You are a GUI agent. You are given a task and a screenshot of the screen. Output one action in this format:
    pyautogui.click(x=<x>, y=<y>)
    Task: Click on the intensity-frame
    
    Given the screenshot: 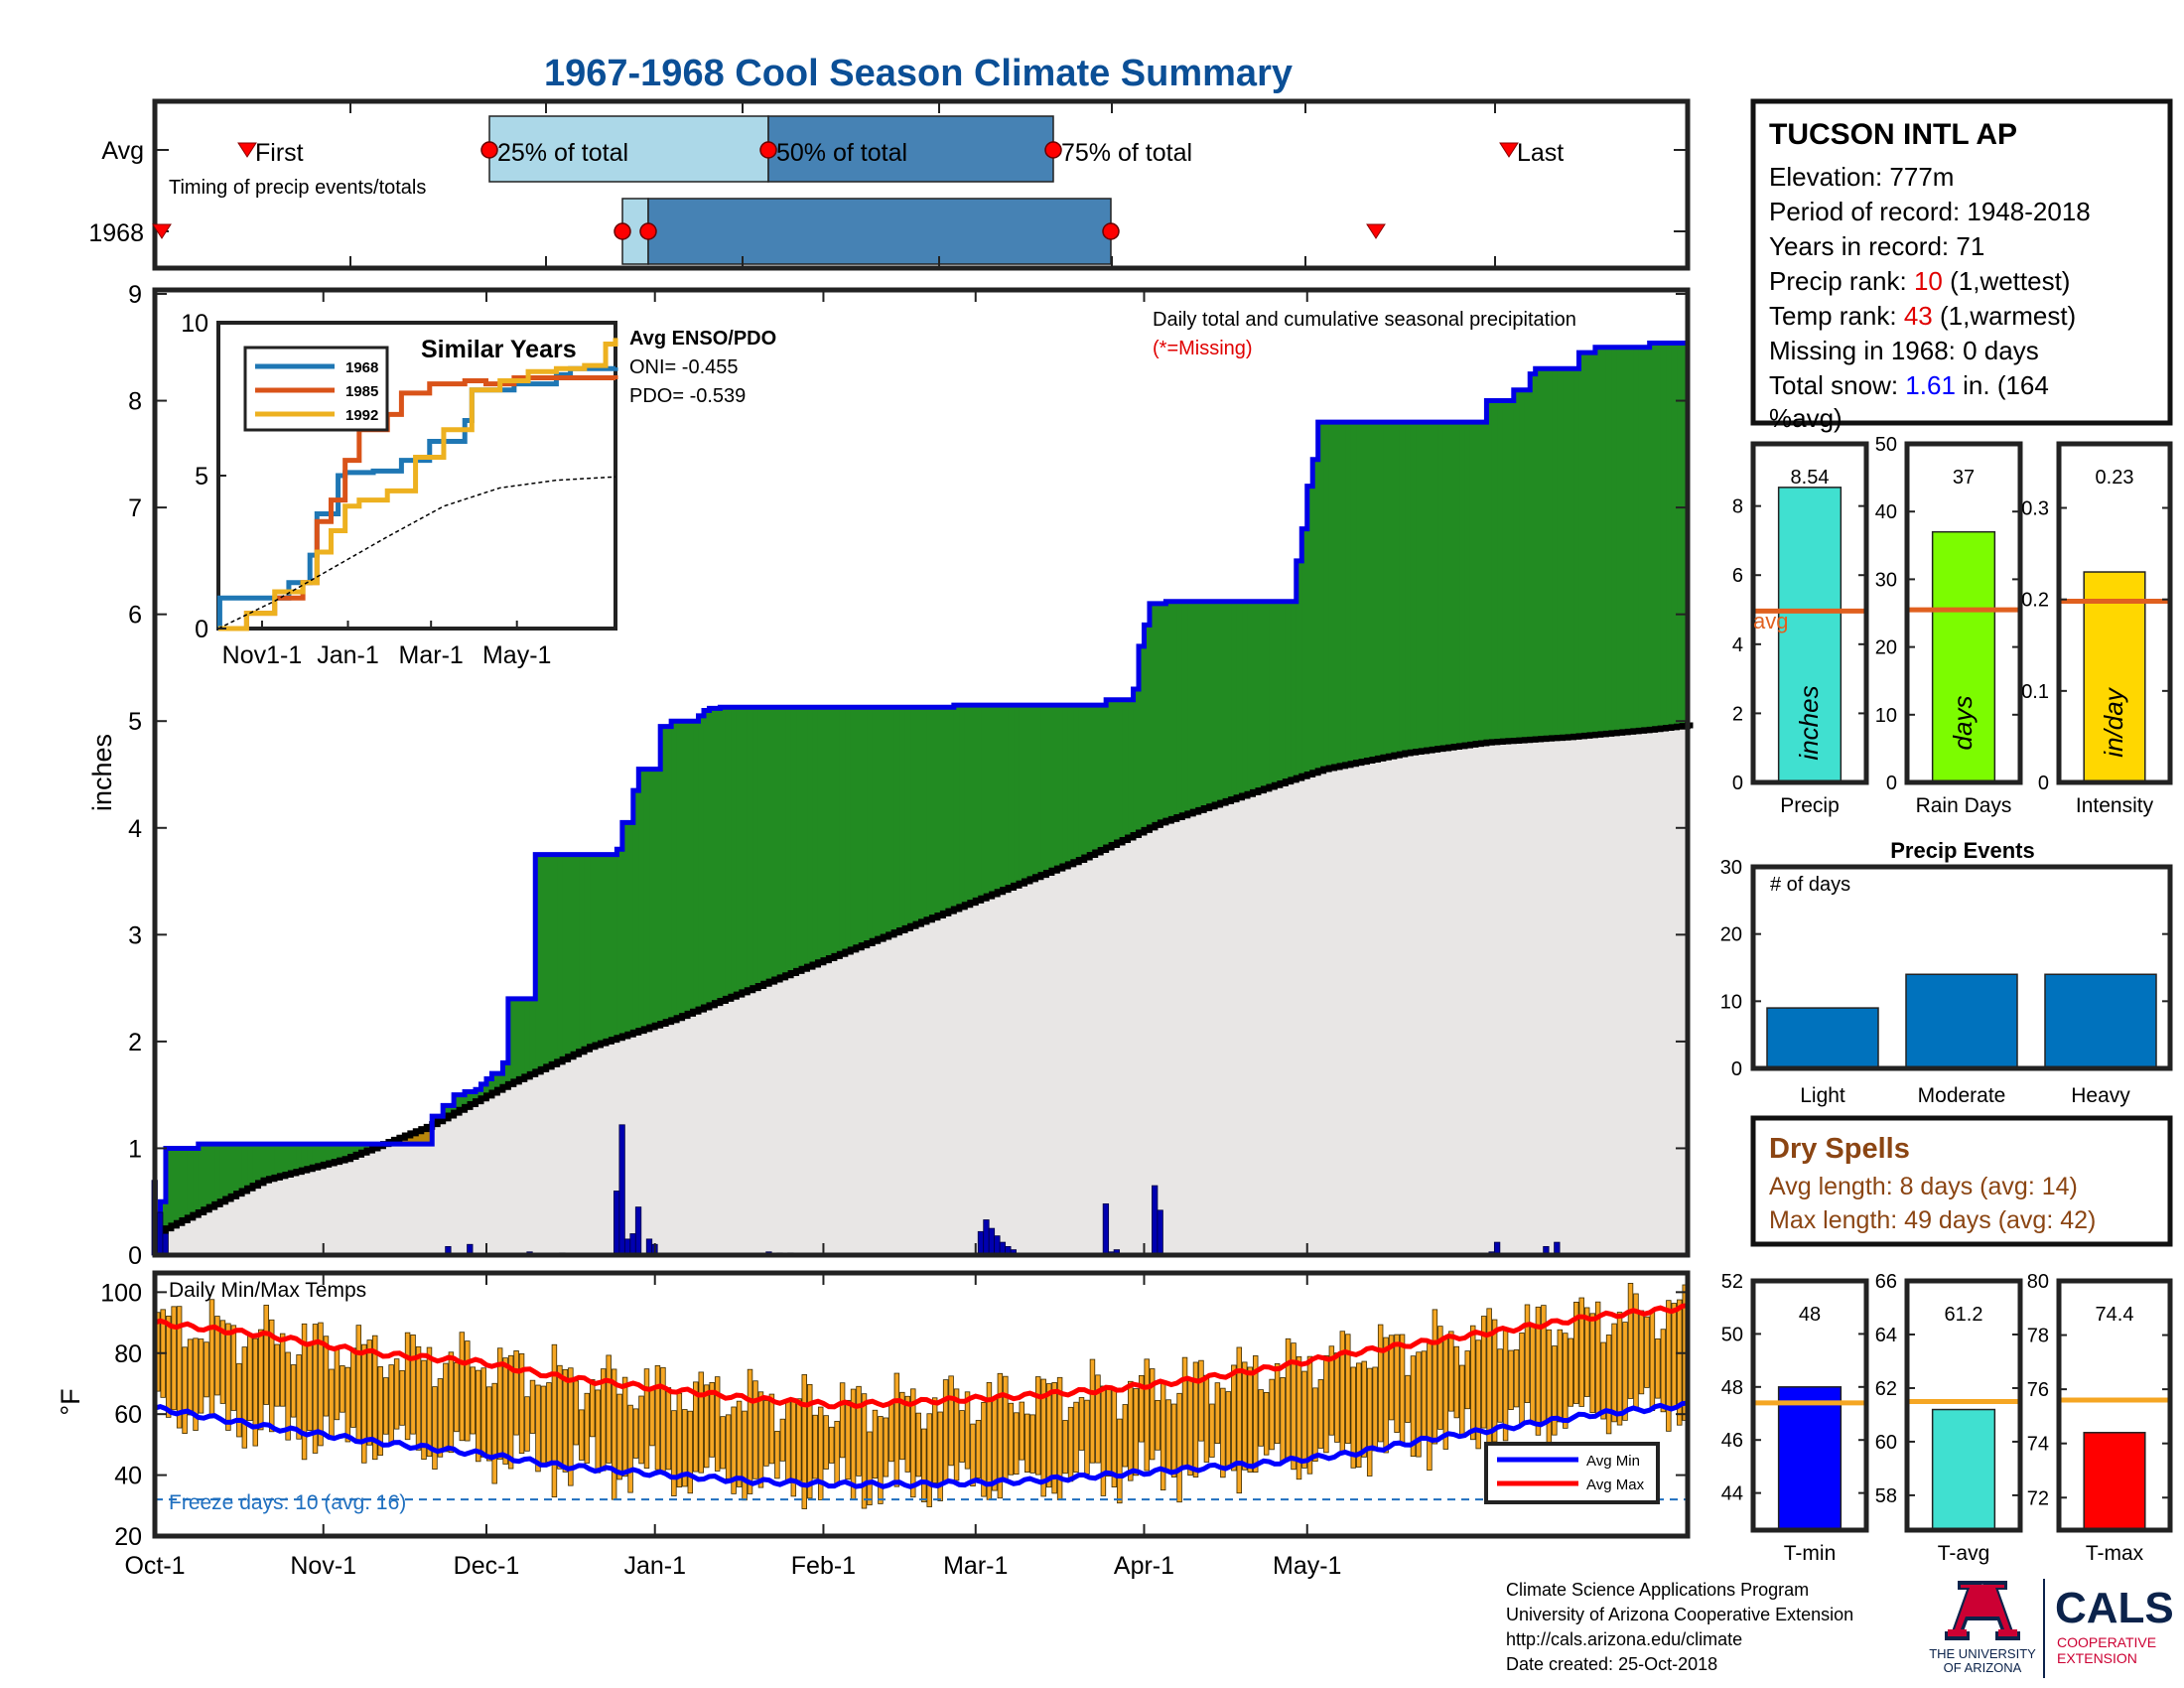 What is the action you would take?
    pyautogui.click(x=2114, y=613)
    